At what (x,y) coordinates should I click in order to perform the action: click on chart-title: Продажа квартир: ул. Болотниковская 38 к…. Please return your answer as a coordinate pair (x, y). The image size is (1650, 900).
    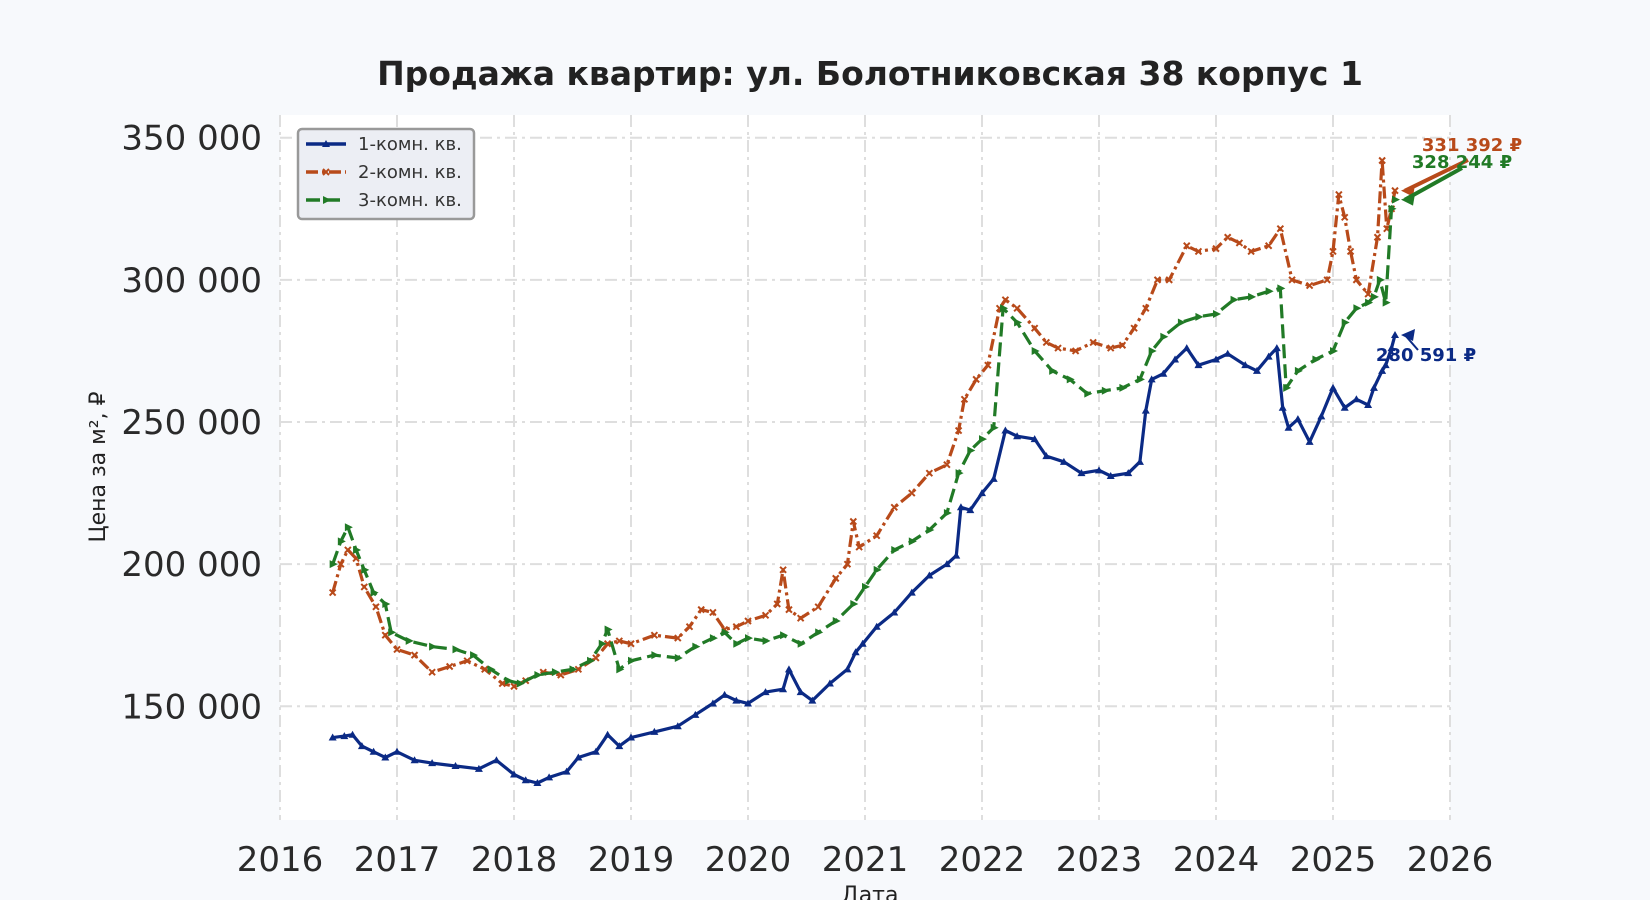
    Looking at the image, I should click on (870, 73).